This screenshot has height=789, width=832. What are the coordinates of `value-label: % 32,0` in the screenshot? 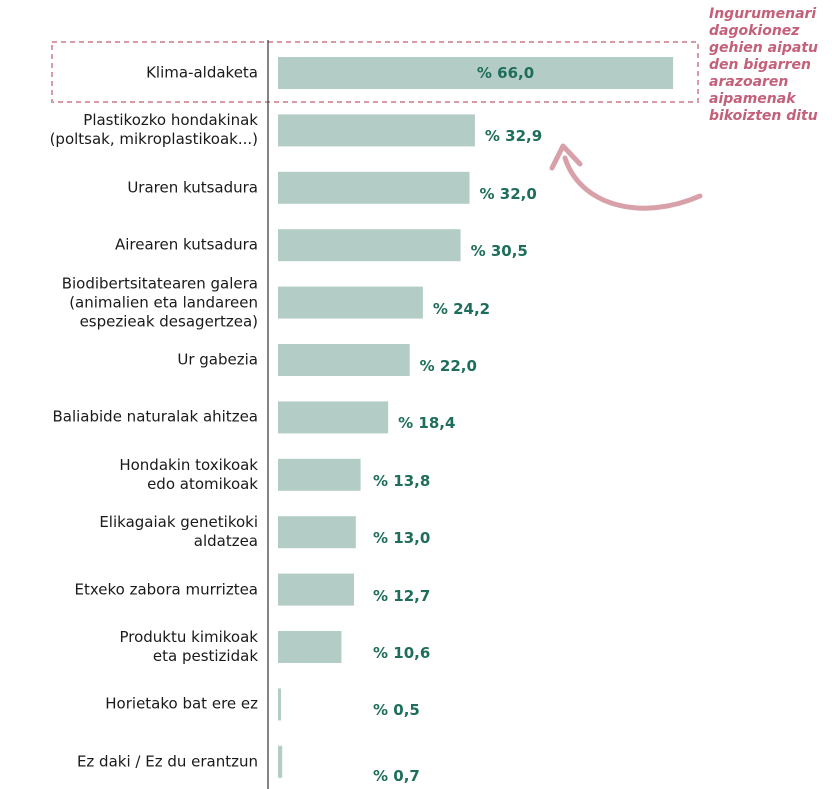 It's located at (508, 193).